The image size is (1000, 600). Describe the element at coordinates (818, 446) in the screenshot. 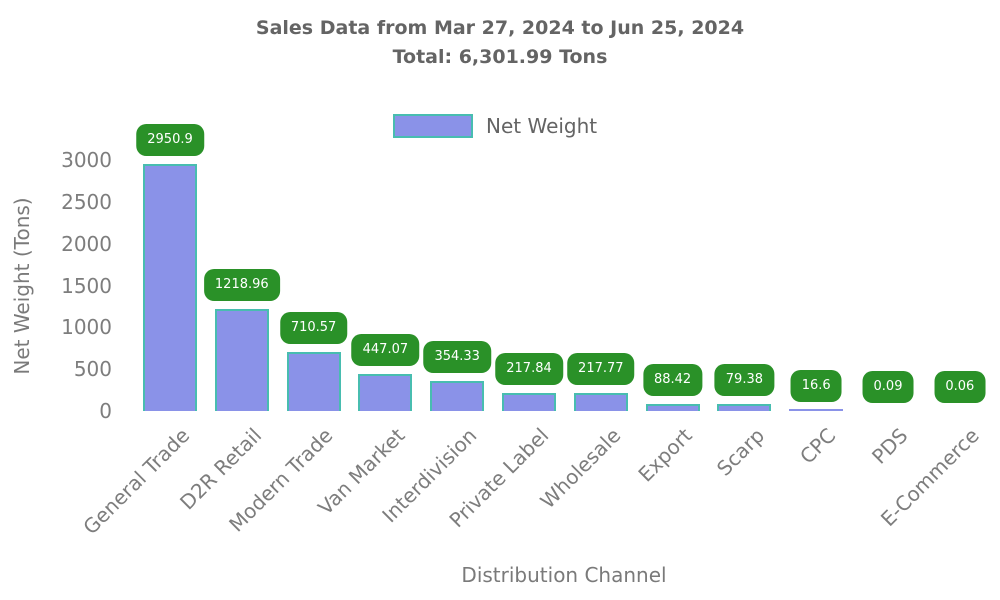

I see `x-tick-label: CPC` at that location.